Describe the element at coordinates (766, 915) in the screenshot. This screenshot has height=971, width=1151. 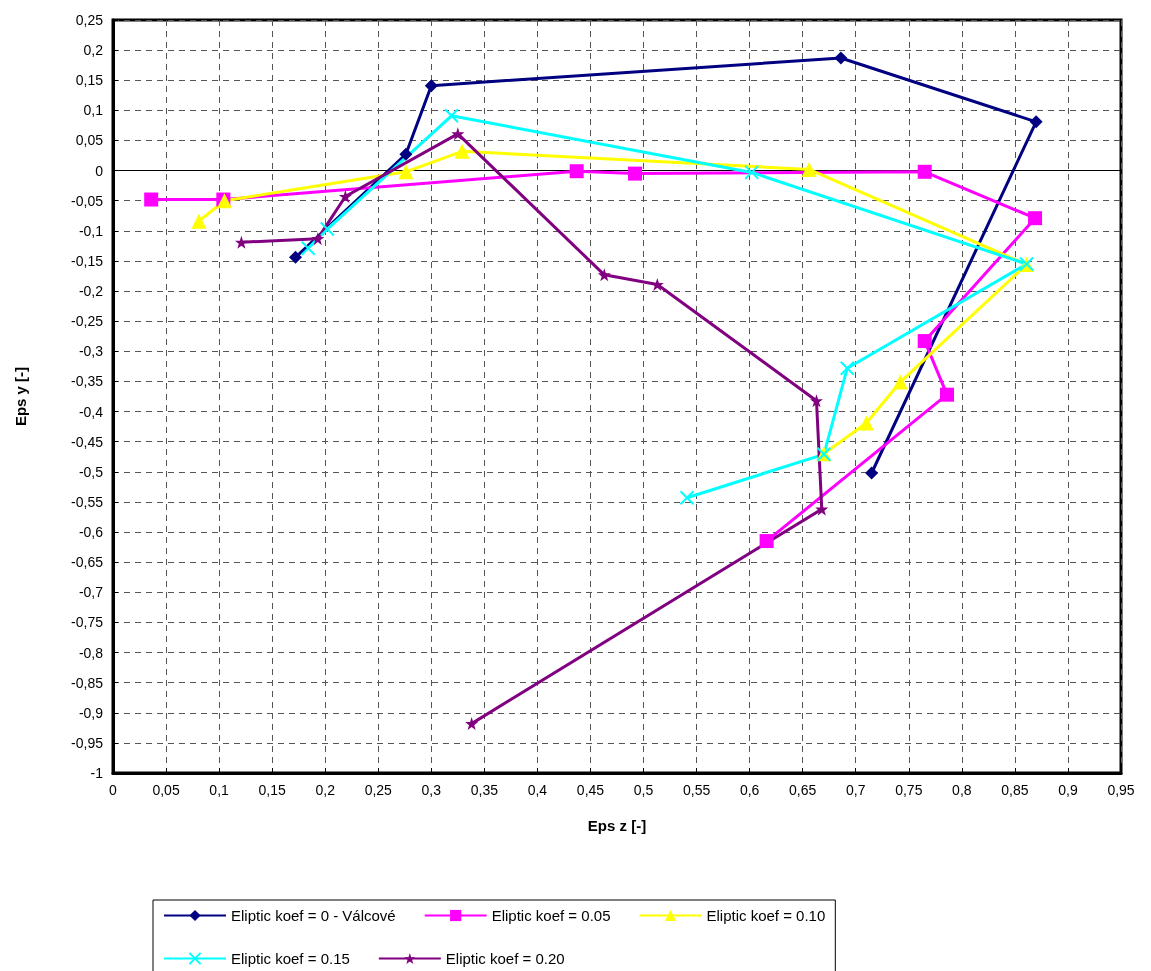
I see `legend-label: Eliptic koef = 0.10` at that location.